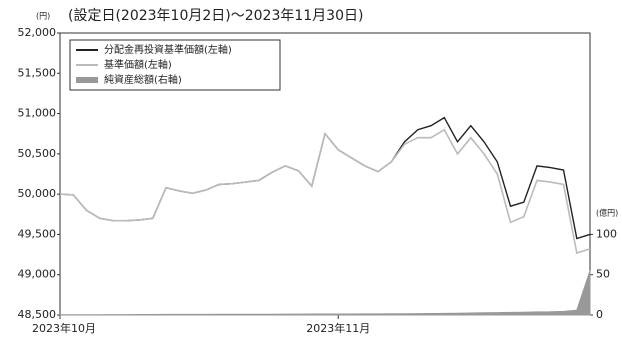  I want to click on legend-label: 基準価額(左軸), so click(138, 64).